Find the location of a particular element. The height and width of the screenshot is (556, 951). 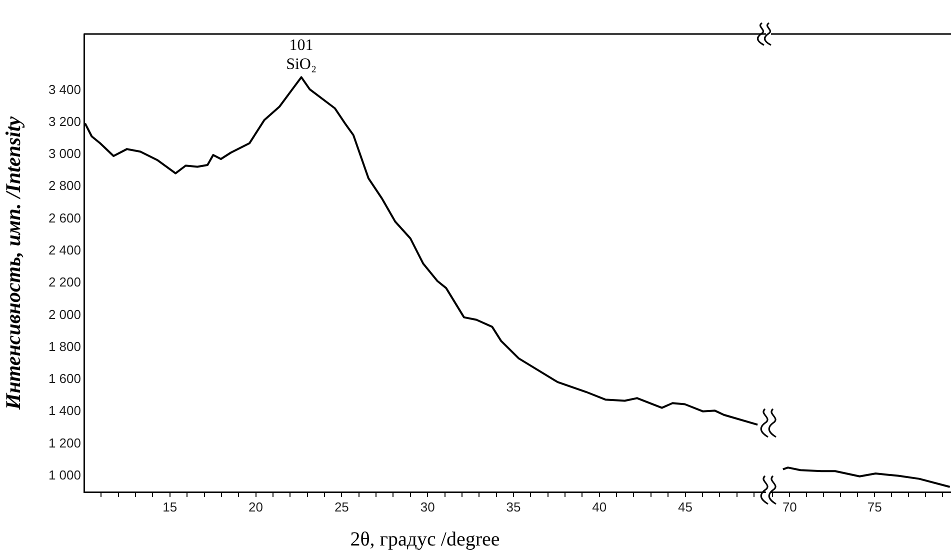

y-tick-label: 3 200 is located at coordinates (64, 121).